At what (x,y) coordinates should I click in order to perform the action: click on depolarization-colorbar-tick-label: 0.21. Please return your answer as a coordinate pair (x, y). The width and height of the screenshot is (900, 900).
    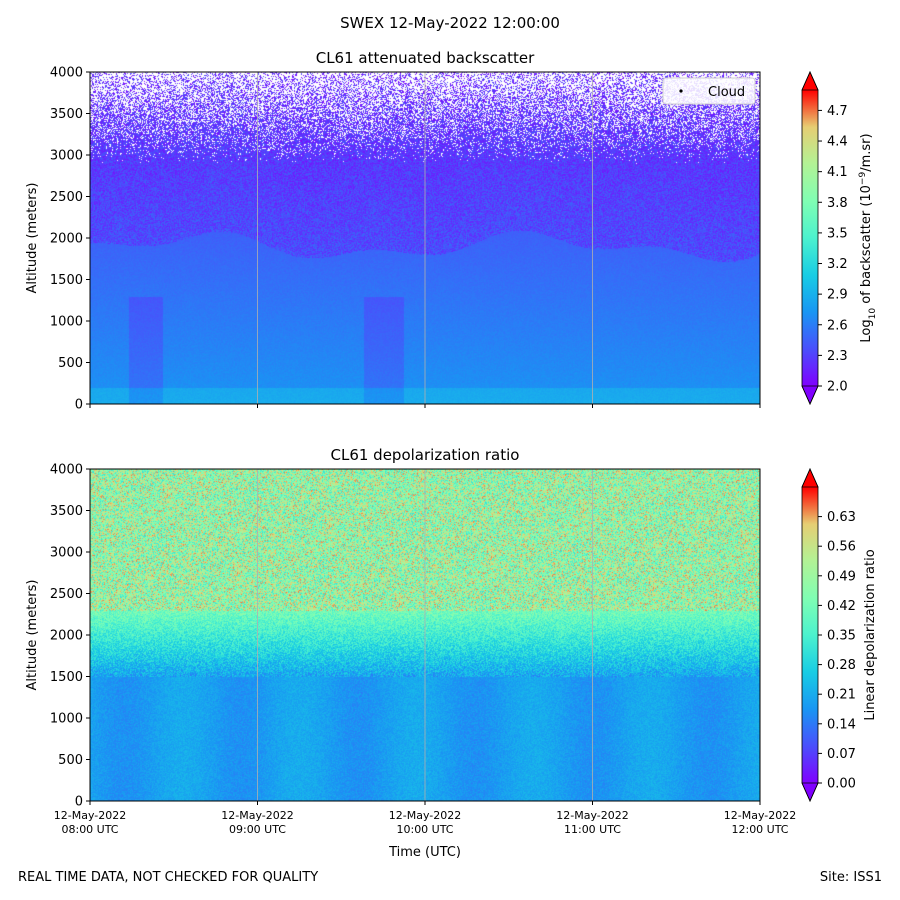
    Looking at the image, I should click on (841, 695).